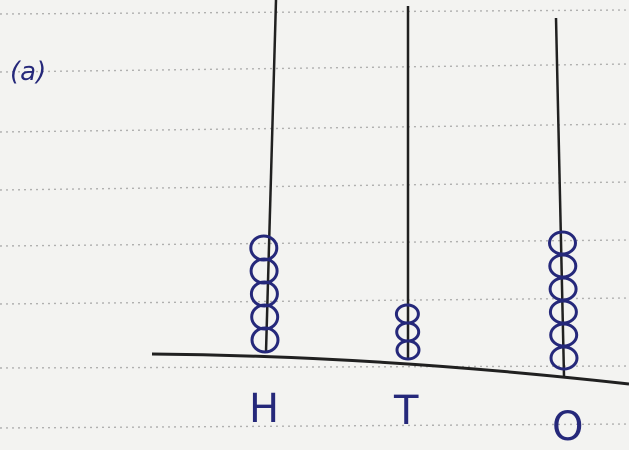 The height and width of the screenshot is (450, 629). I want to click on rod-label-h: H, so click(264, 409).